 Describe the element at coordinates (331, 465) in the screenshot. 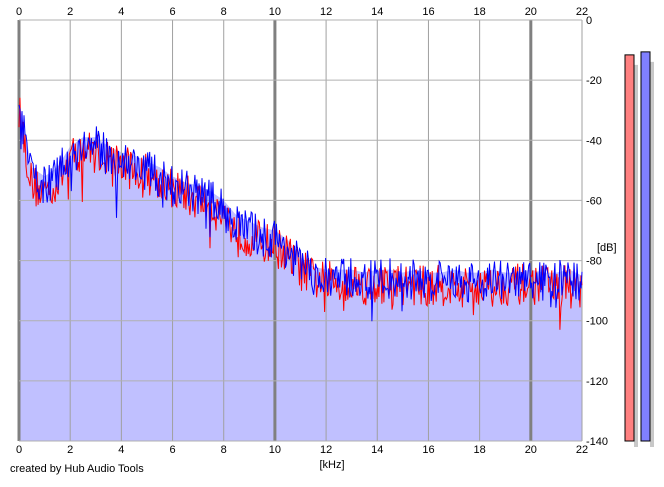

I see `x-axis-label: [kHz]` at that location.